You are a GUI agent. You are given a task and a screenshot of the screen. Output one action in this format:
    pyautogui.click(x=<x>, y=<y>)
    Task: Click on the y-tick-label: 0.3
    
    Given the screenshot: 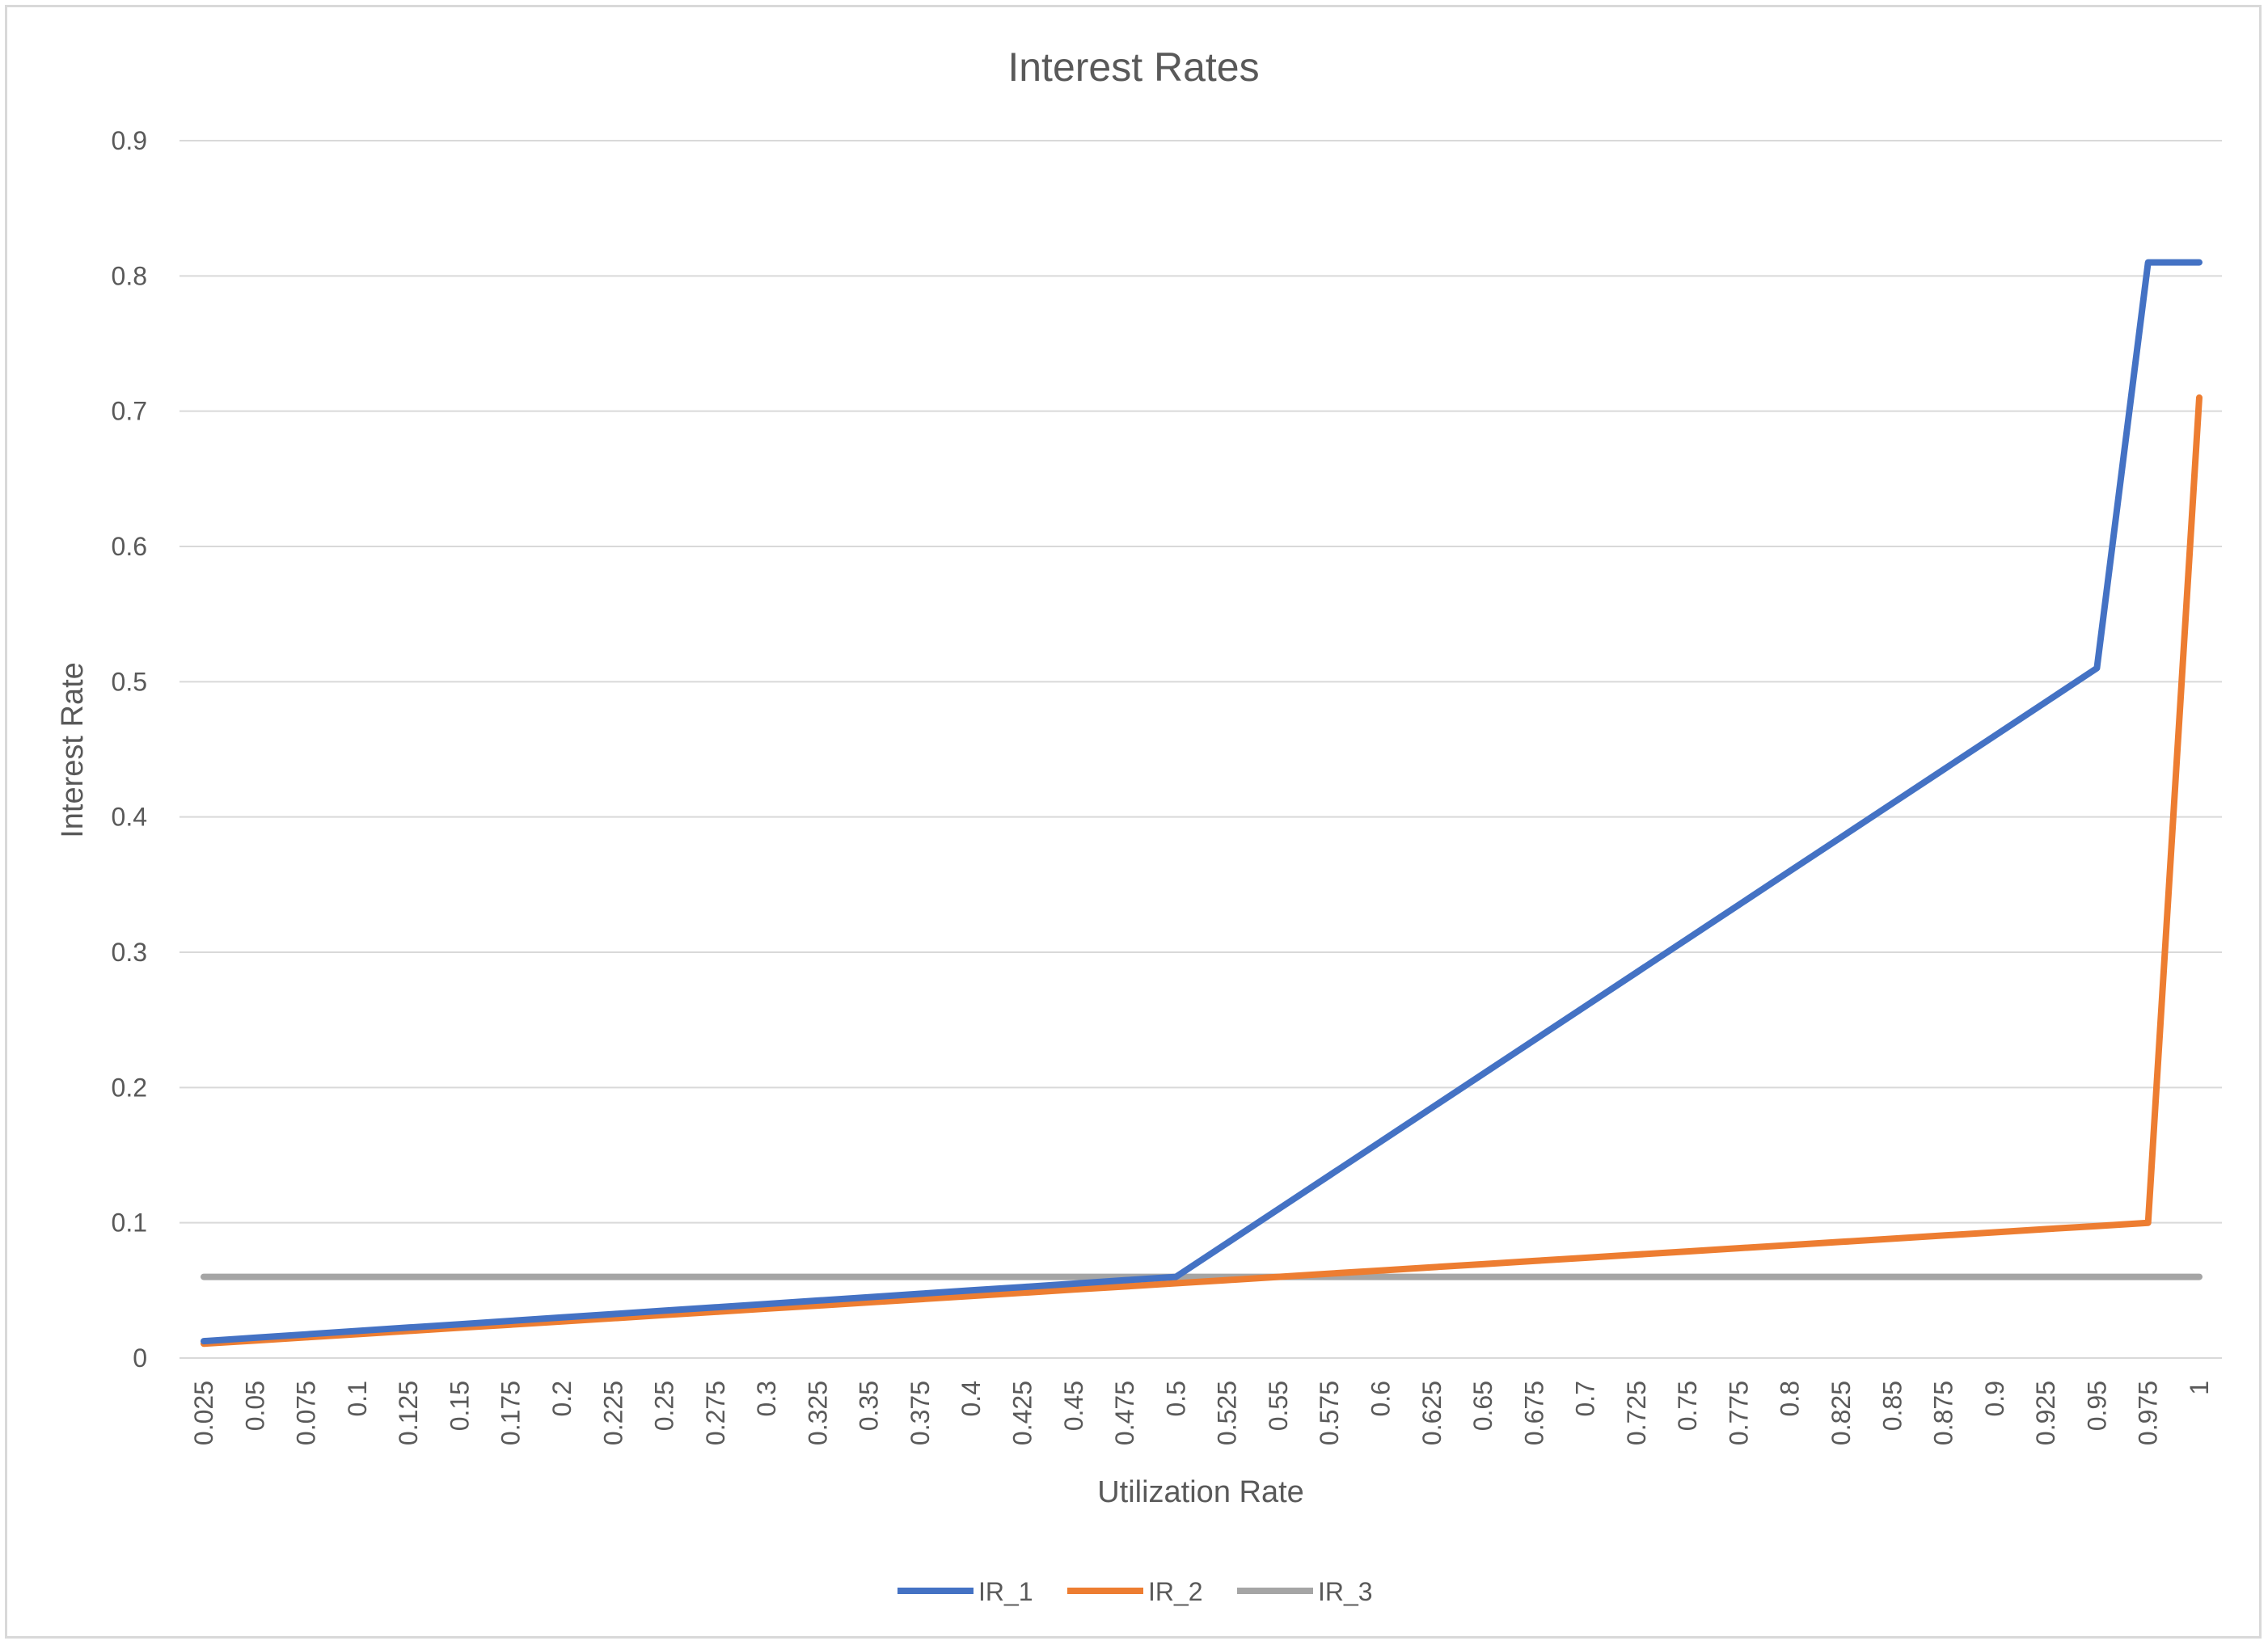 What is the action you would take?
    pyautogui.click(x=129, y=952)
    